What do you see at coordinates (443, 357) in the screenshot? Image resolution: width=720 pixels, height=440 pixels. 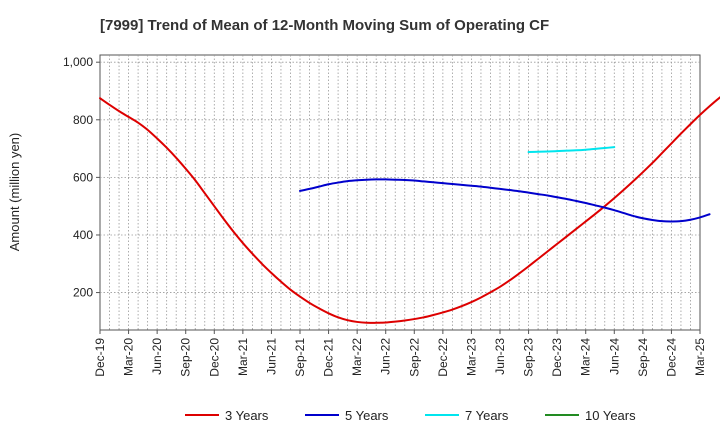 I see `x-tick-label-12: Dec-22` at bounding box center [443, 357].